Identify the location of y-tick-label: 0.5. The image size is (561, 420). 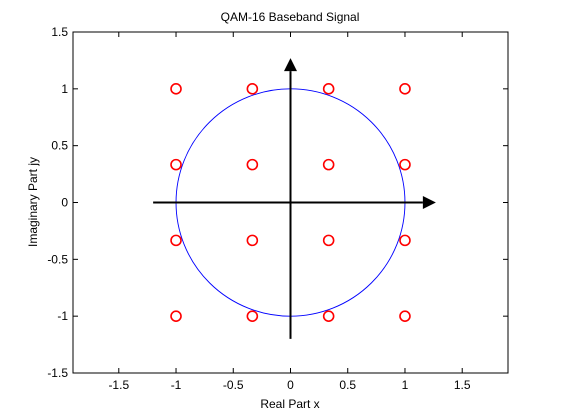
(59, 146).